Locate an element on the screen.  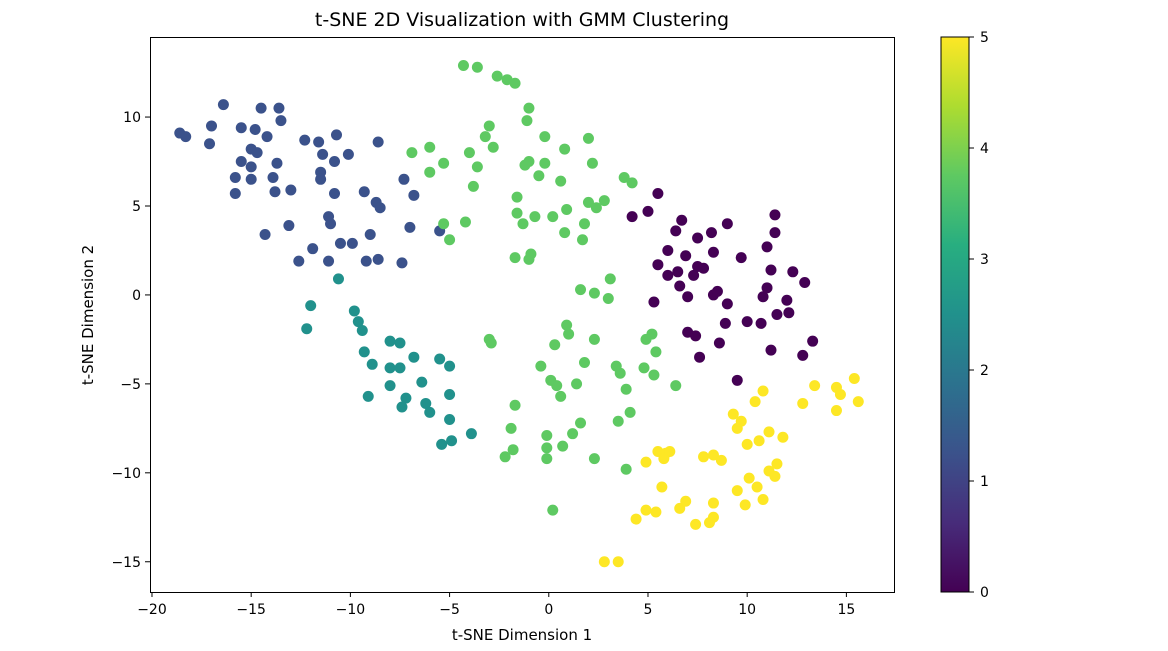
x-tick-label: 15 is located at coordinates (846, 610).